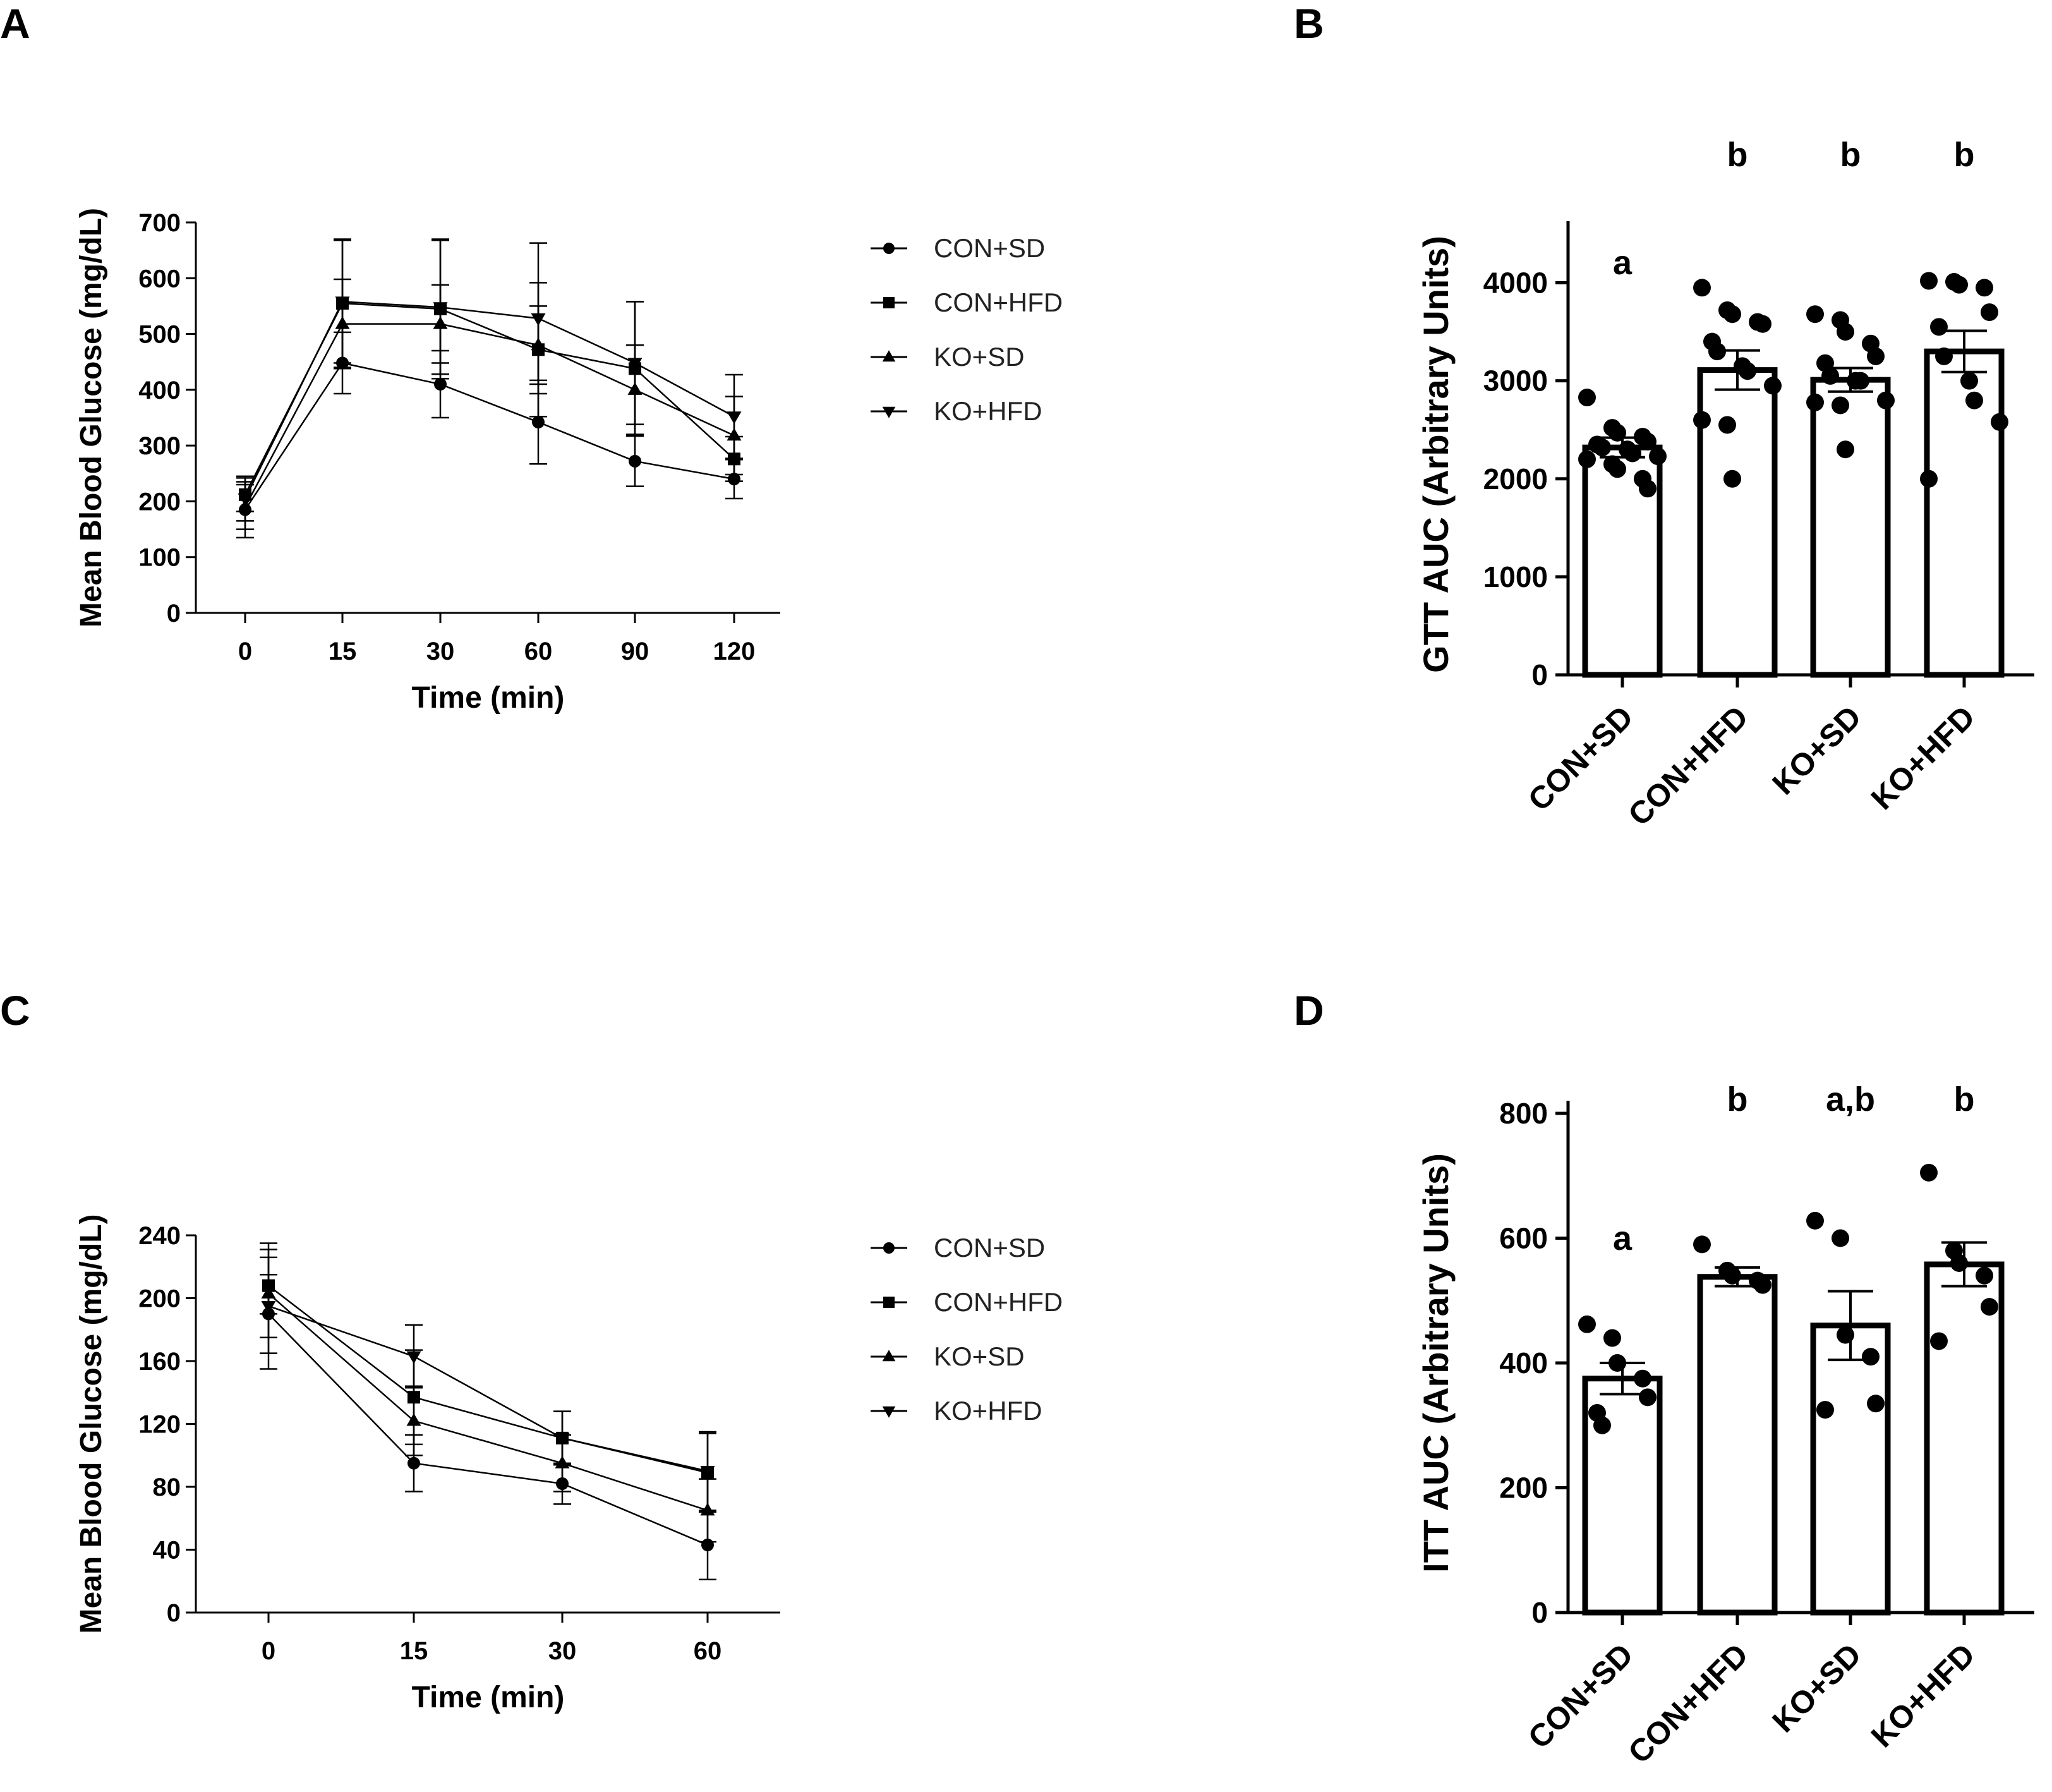  I want to click on x-tick-label: 0, so click(245, 651).